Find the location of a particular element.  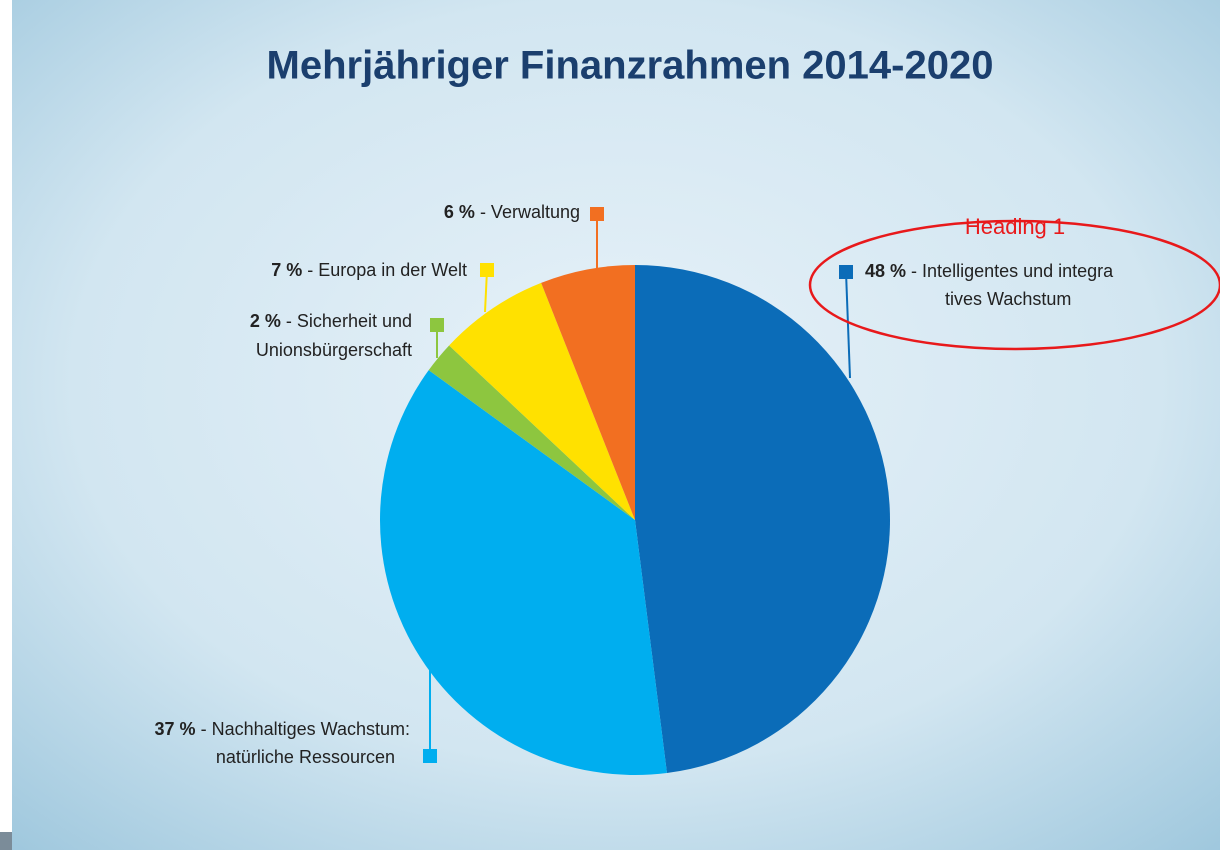

category-label: Unionsbürgerschaft is located at coordinates (334, 350).